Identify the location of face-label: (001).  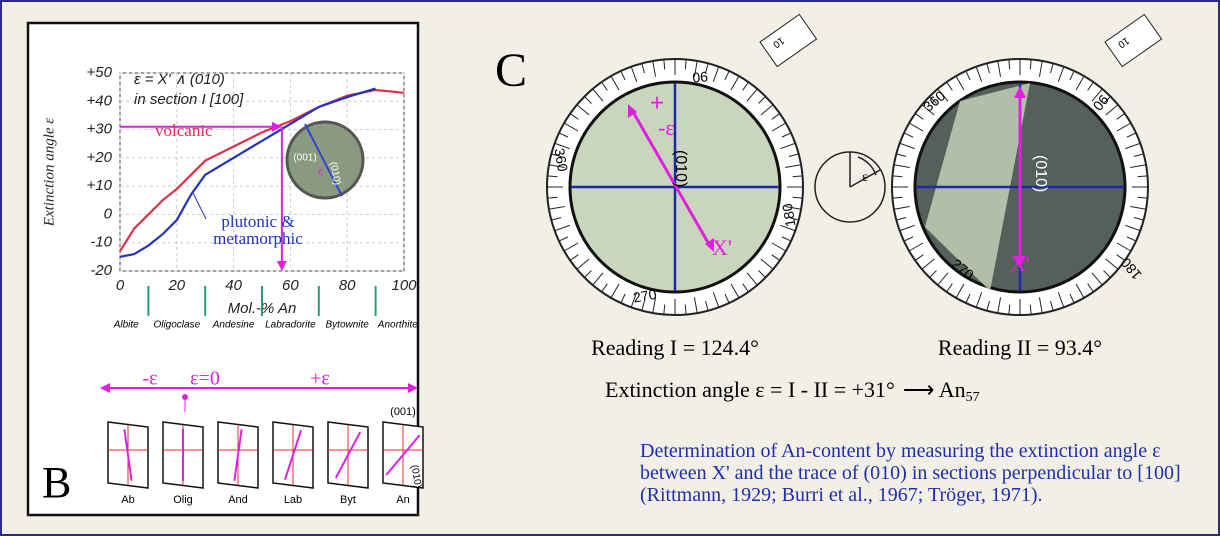
(403, 412).